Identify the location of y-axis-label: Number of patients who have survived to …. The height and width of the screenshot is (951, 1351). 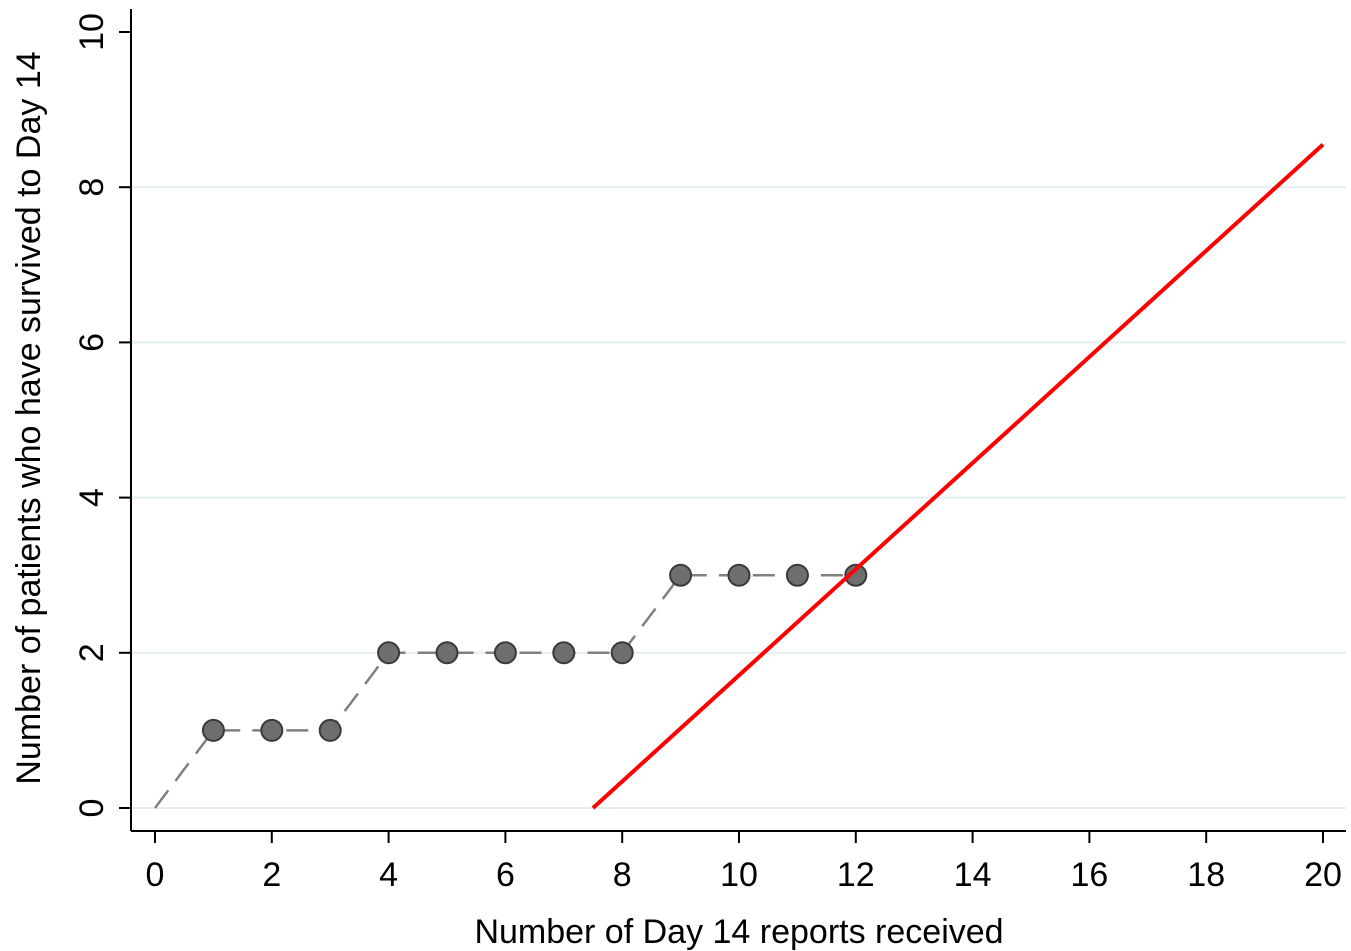
(29, 417).